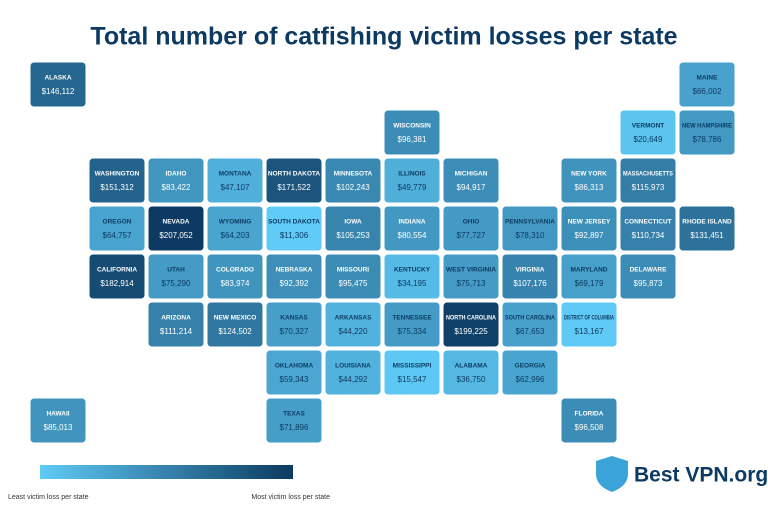 The image size is (768, 517). I want to click on state-loss-label: $20,649, so click(648, 139).